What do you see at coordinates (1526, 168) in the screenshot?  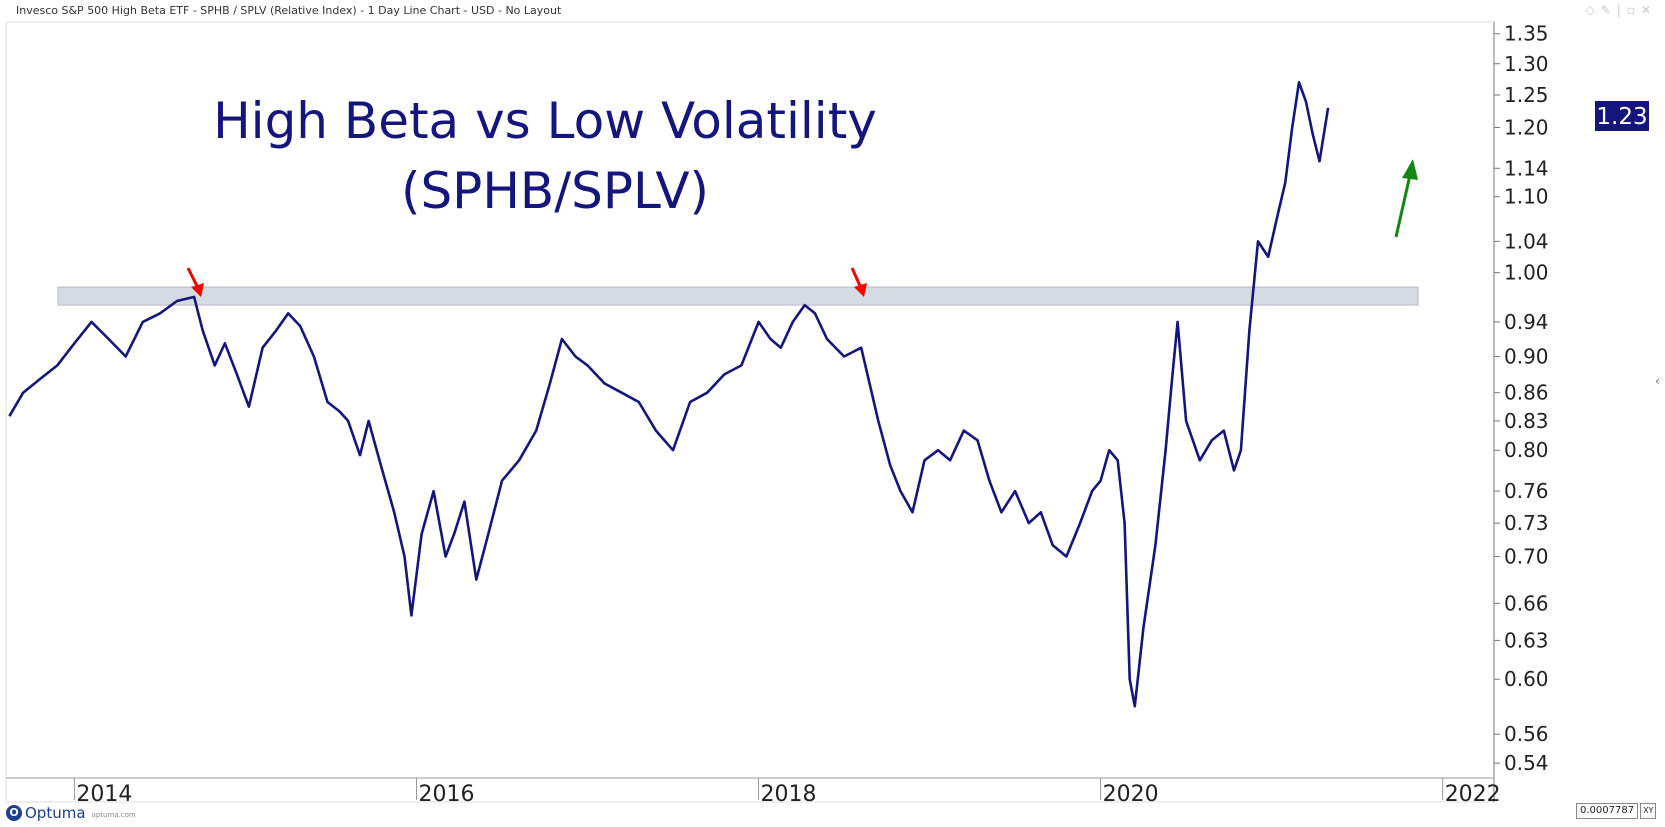 I see `y-tick-label: 1.14` at bounding box center [1526, 168].